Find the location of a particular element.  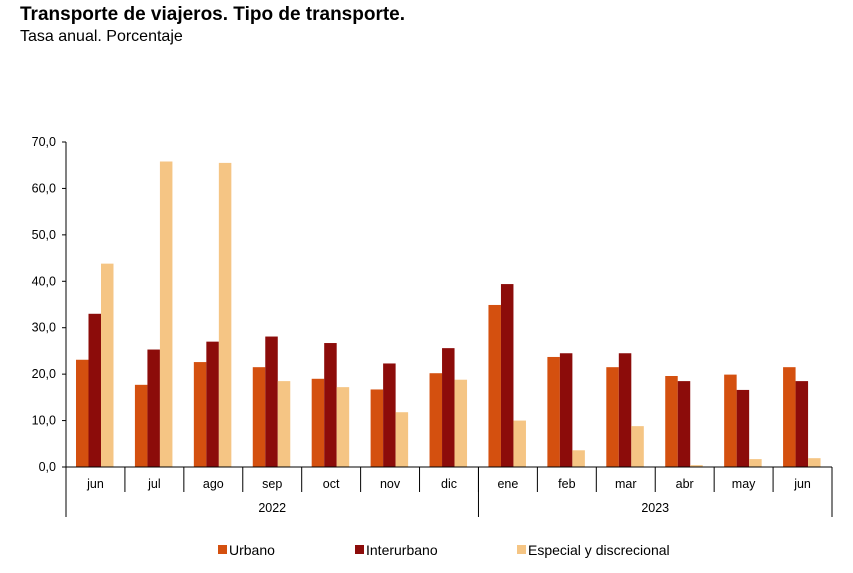

x-tick-label: ene is located at coordinates (507, 484).